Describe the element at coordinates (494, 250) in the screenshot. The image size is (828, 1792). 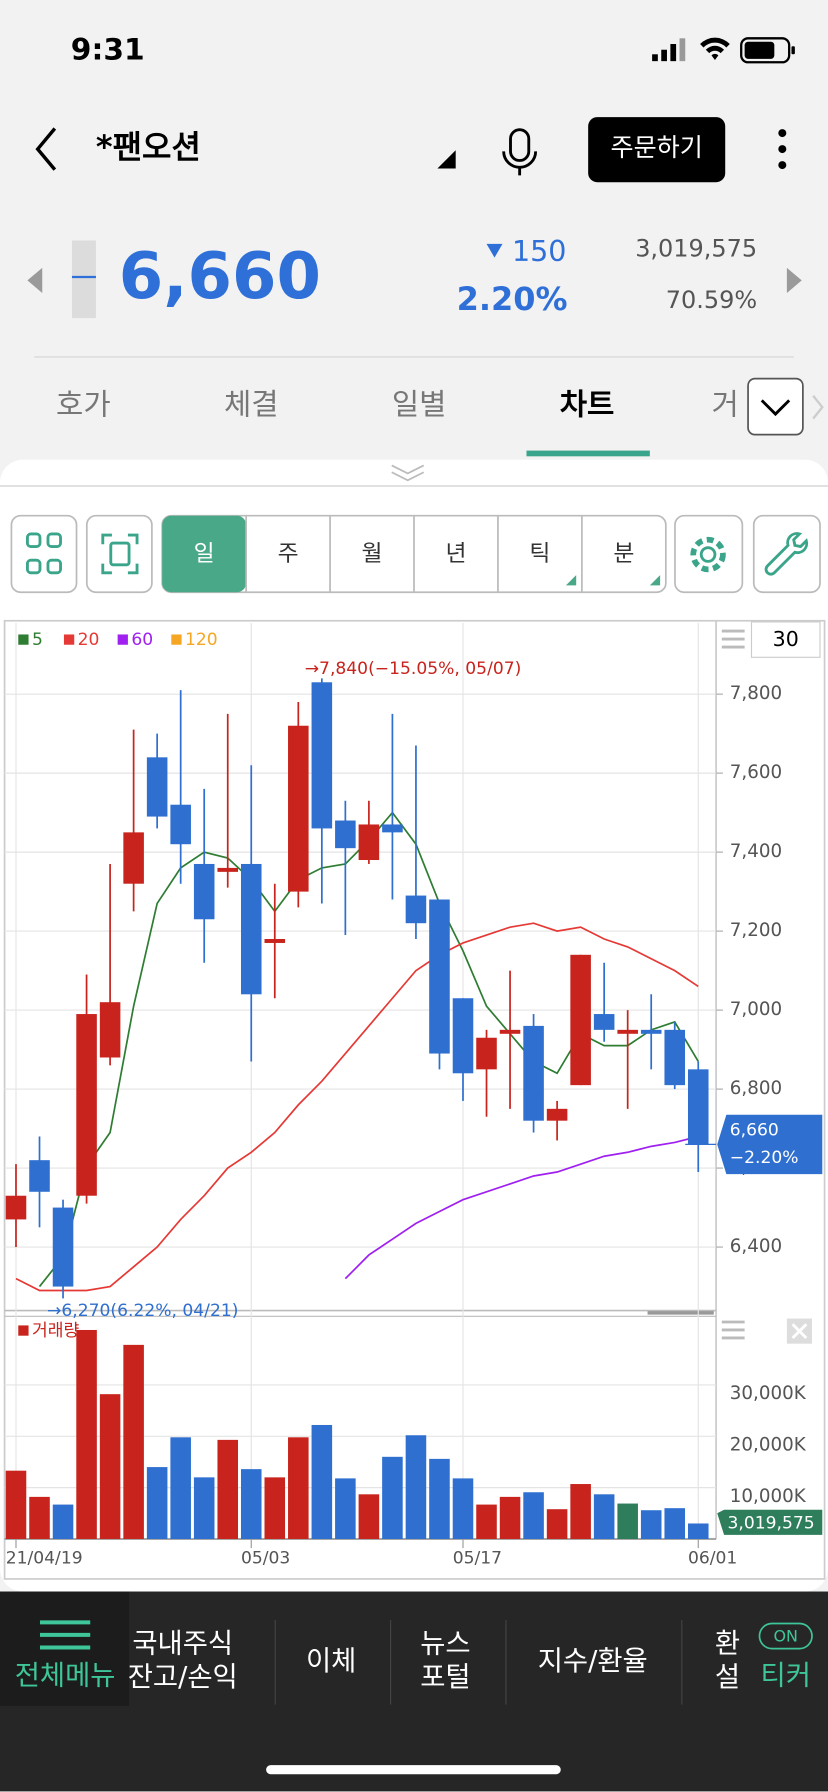
I see `down-arrow` at that location.